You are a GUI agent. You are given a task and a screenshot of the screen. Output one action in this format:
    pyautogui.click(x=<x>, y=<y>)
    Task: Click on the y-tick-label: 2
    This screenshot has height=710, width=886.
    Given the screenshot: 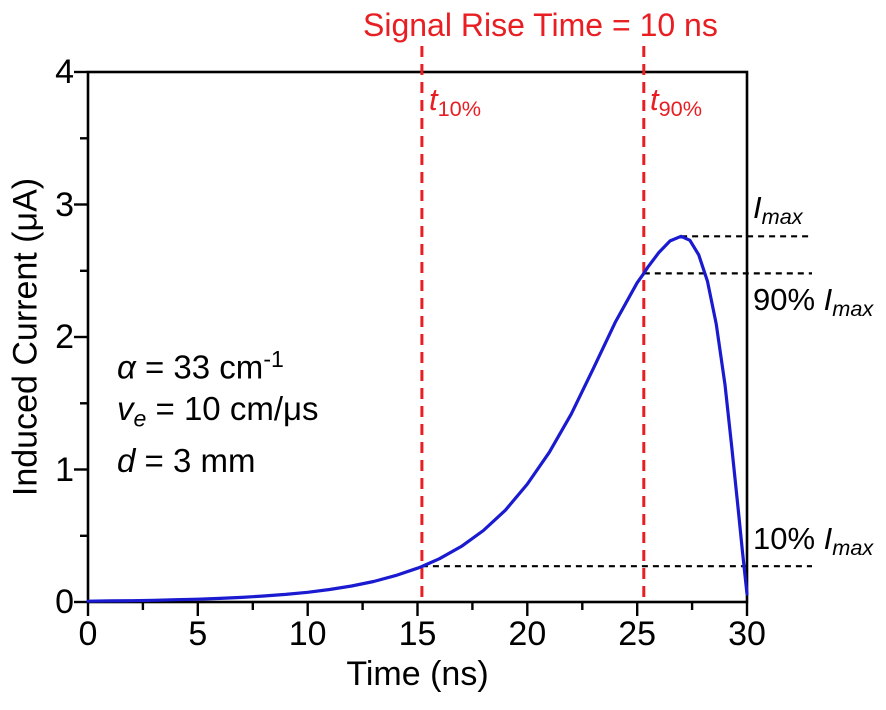 What is the action you would take?
    pyautogui.click(x=64, y=337)
    